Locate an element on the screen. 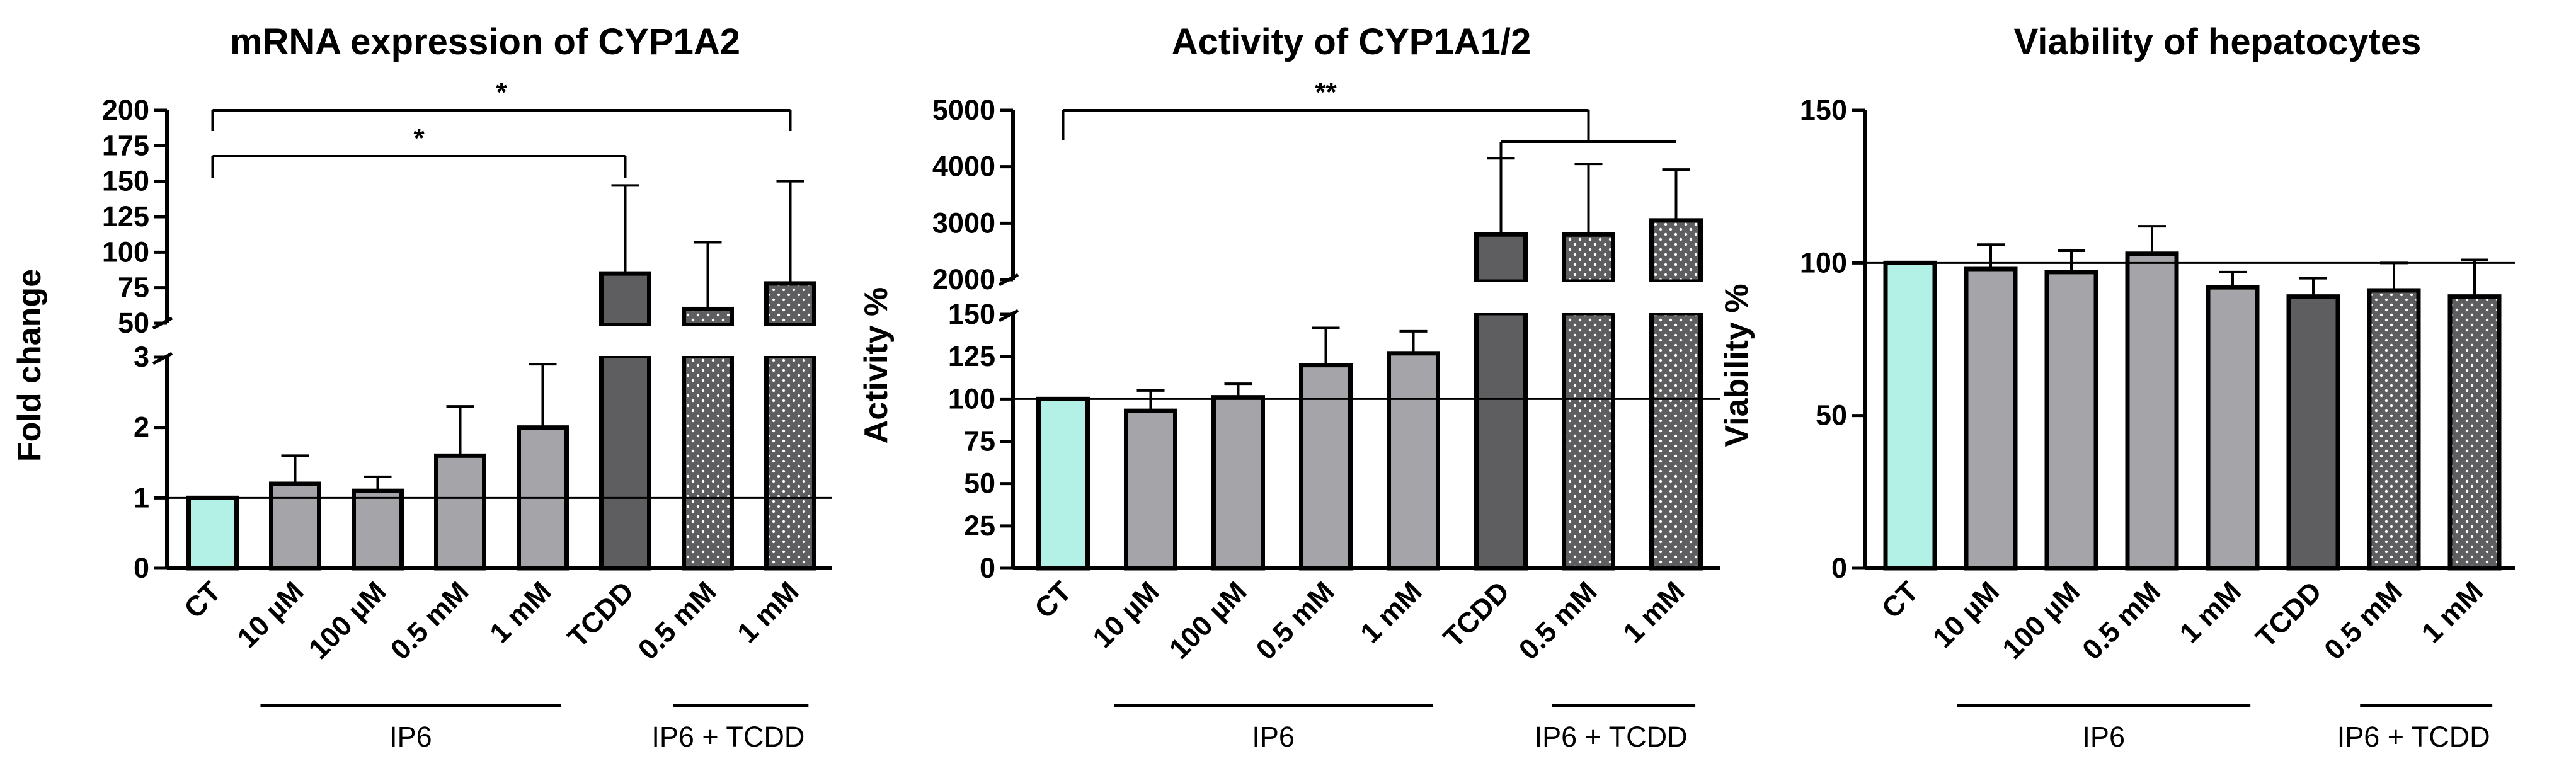 This screenshot has width=2576, height=778. significance-label: ** is located at coordinates (1326, 92).